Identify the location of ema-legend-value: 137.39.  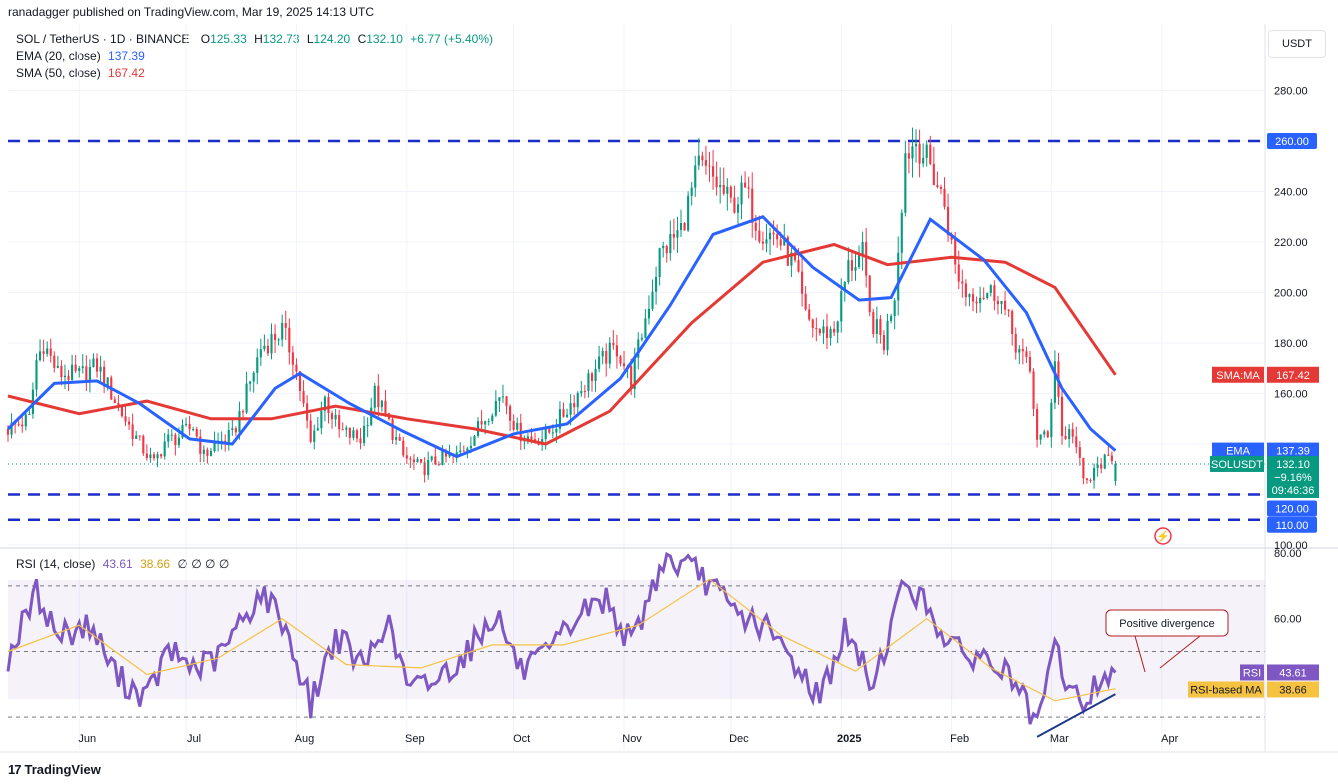
(126, 56).